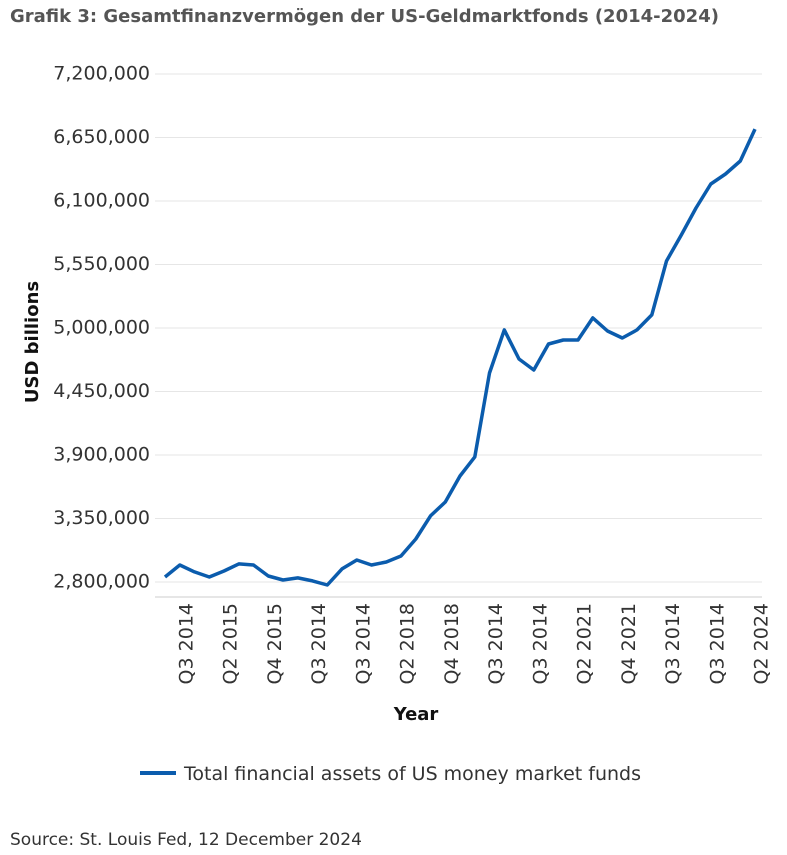  I want to click on y-axis-label: USD billions, so click(32, 342).